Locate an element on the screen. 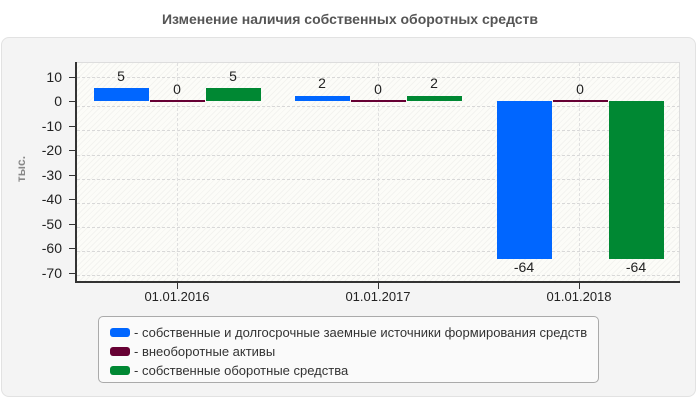 Image resolution: width=700 pixels, height=400 pixels. bar-series2-2016 is located at coordinates (177, 101).